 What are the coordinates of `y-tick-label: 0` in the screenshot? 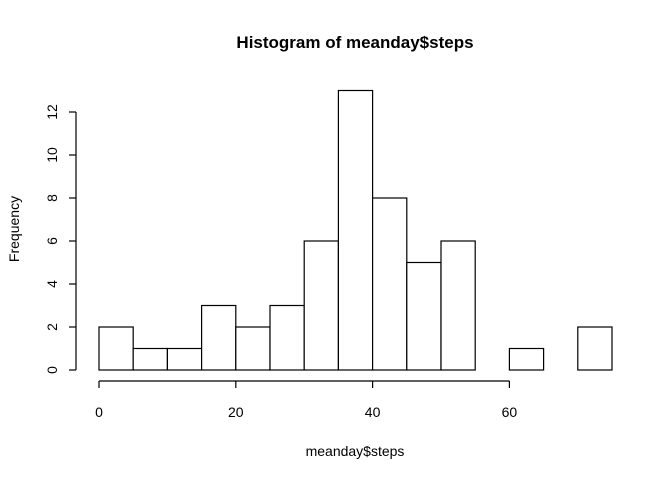 It's located at (52, 370).